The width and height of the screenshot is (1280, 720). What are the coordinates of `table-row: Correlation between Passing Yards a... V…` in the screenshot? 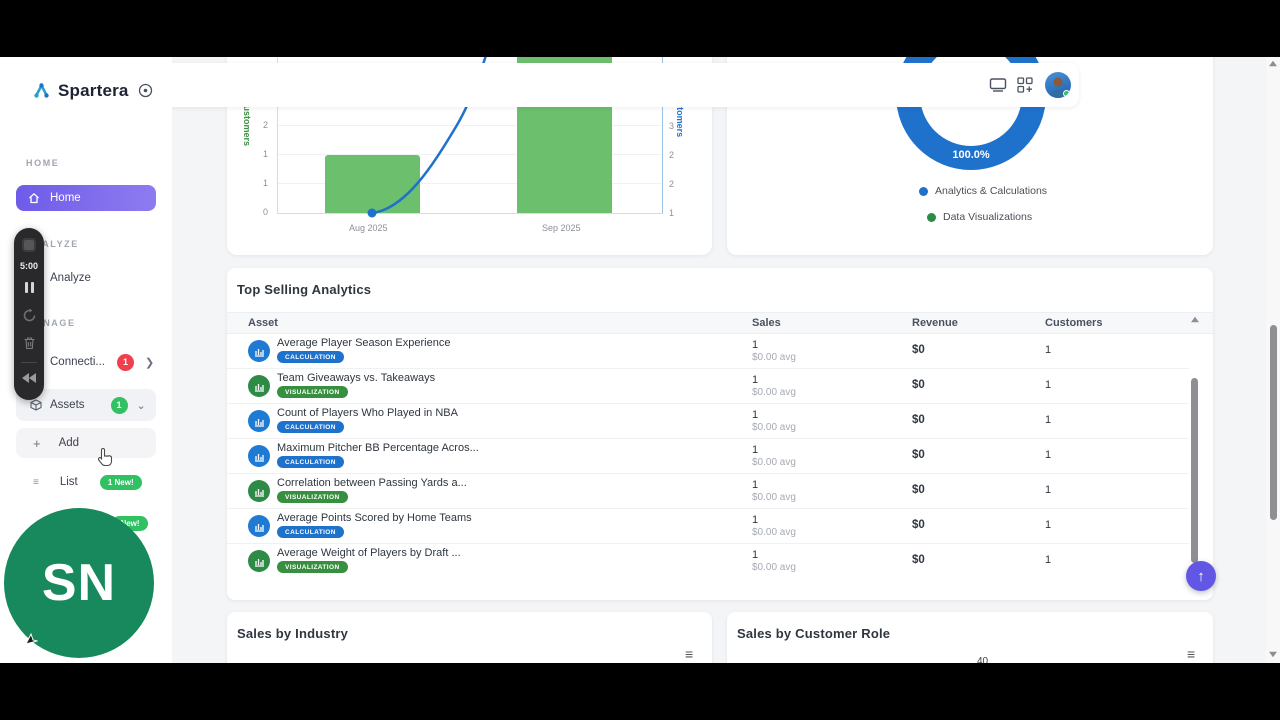 It's located at (708, 491).